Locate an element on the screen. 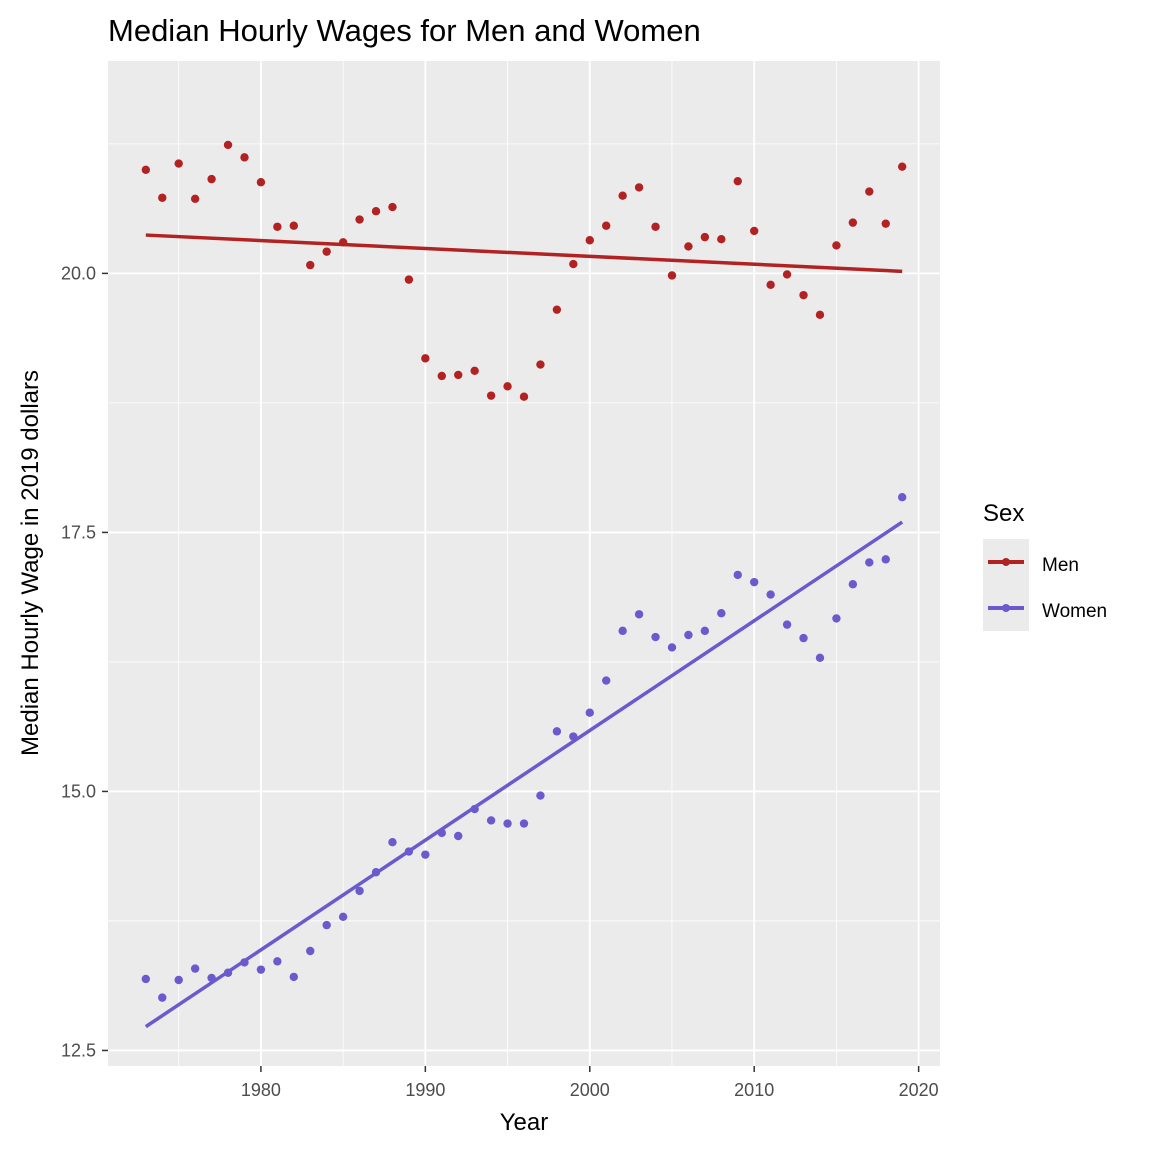 This screenshot has width=1152, height=1152. x-tick-label: 2000 is located at coordinates (590, 1090).